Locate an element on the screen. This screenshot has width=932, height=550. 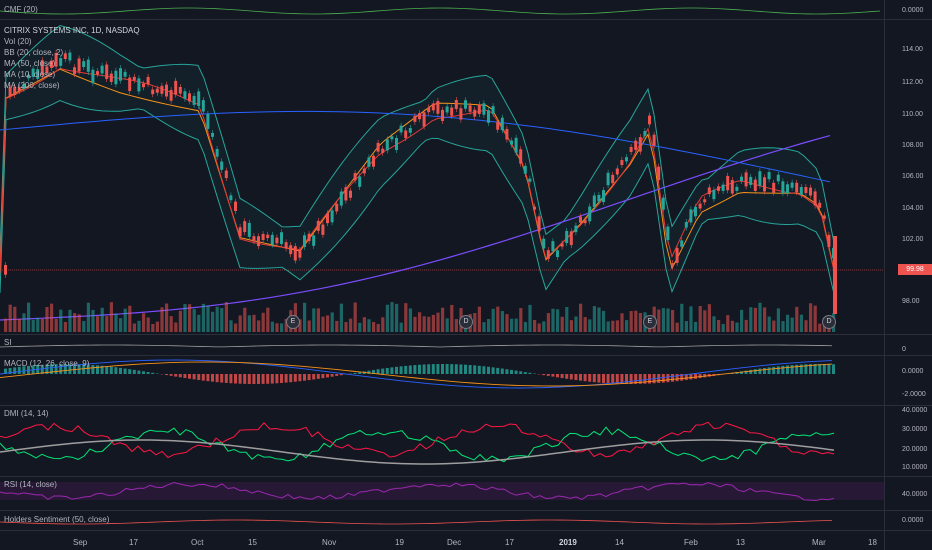
holders-legend: Holders Sentiment (50, close) is located at coordinates (57, 519).